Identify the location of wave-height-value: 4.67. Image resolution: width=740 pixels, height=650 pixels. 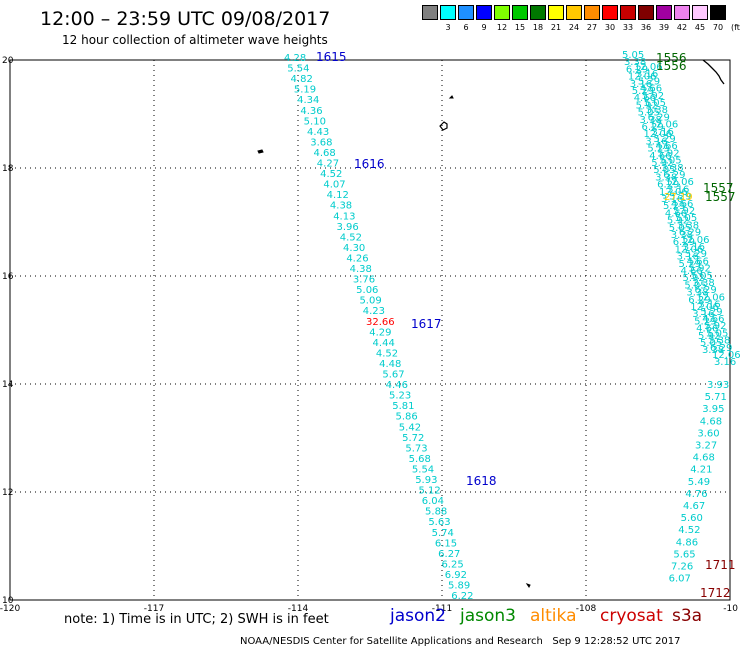
(694, 506).